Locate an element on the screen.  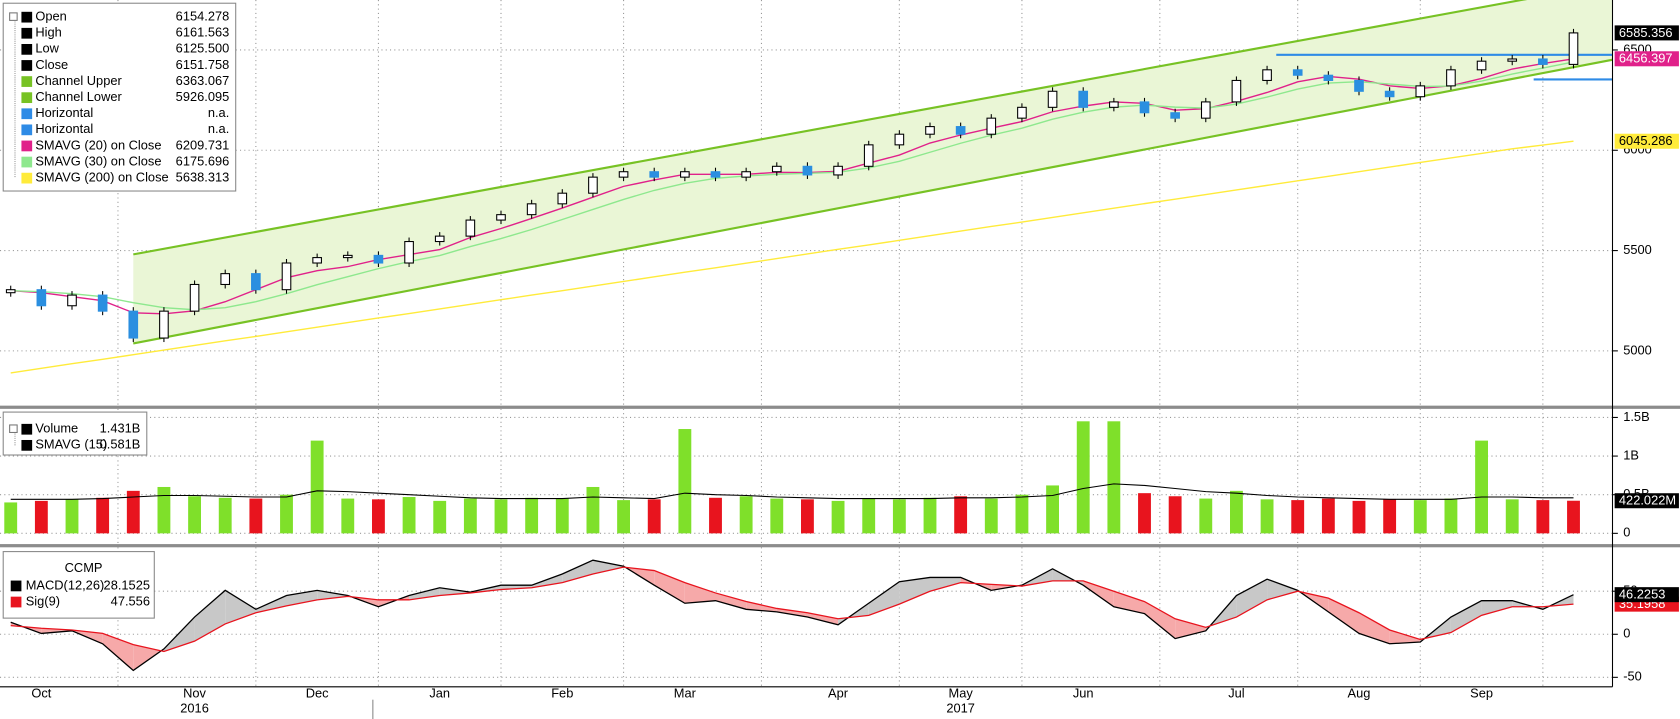
legend-label: Channel Upper is located at coordinates (78, 80).